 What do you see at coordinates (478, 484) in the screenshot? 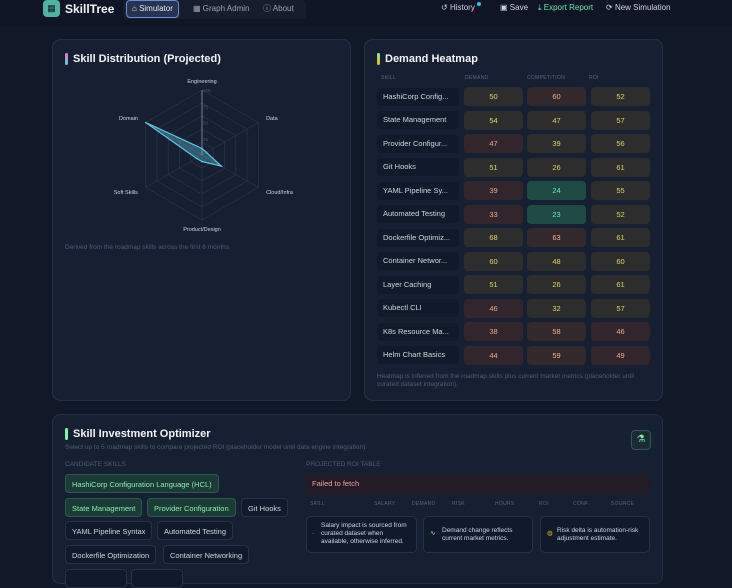
I see `error-banner: Failed to fetch` at bounding box center [478, 484].